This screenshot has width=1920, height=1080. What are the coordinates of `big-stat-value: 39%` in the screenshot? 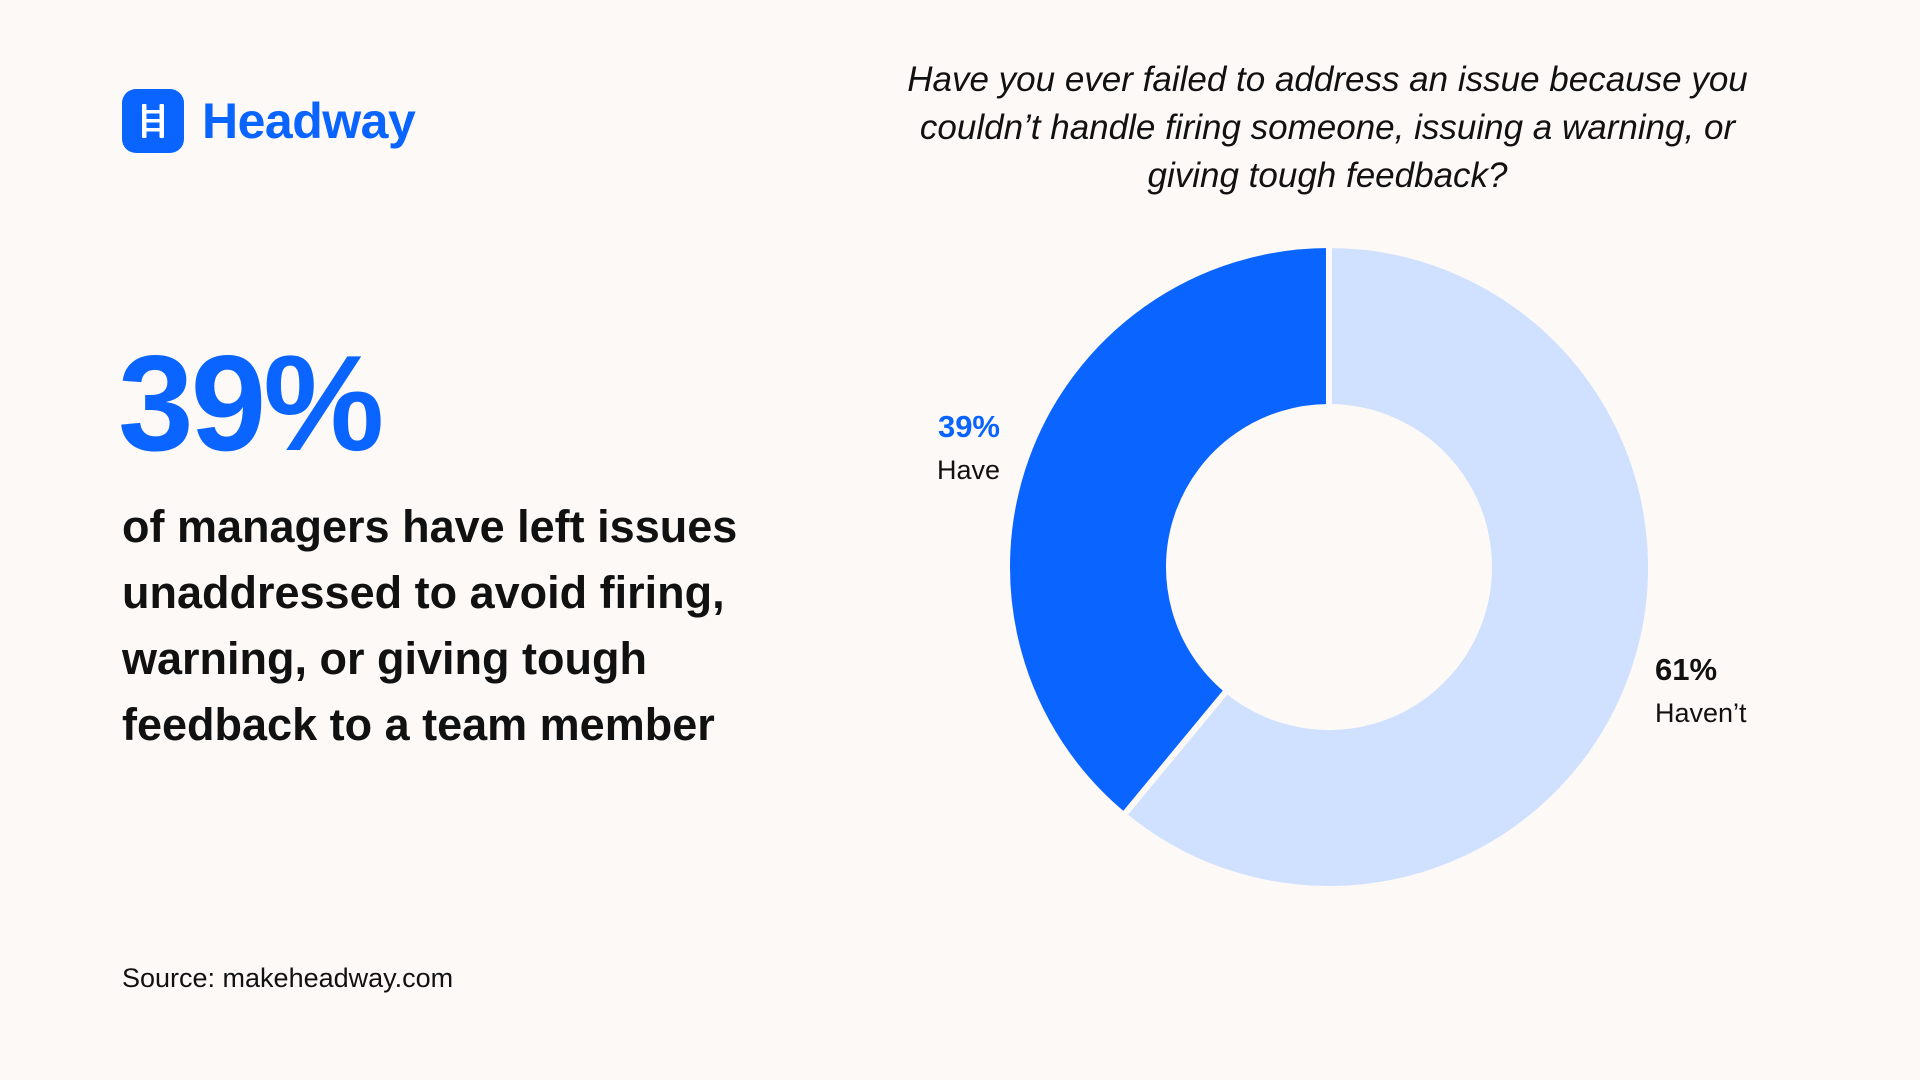 It's located at (251, 403).